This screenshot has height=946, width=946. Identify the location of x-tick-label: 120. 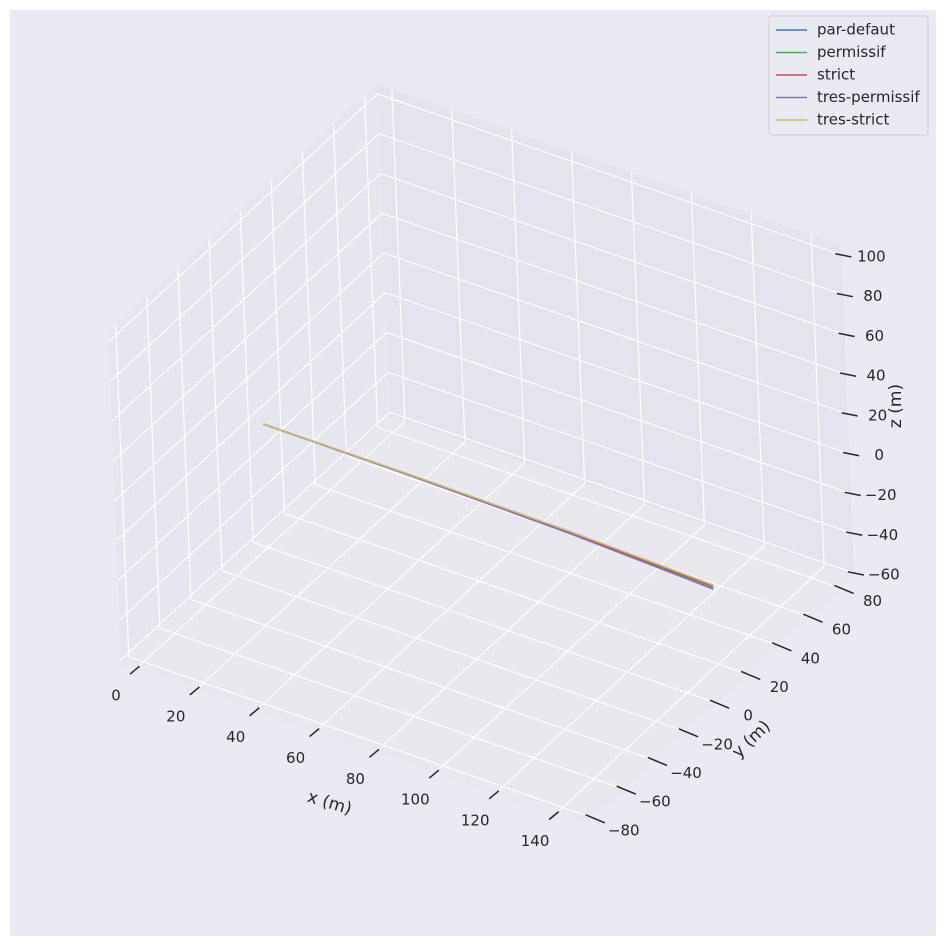
(475, 820).